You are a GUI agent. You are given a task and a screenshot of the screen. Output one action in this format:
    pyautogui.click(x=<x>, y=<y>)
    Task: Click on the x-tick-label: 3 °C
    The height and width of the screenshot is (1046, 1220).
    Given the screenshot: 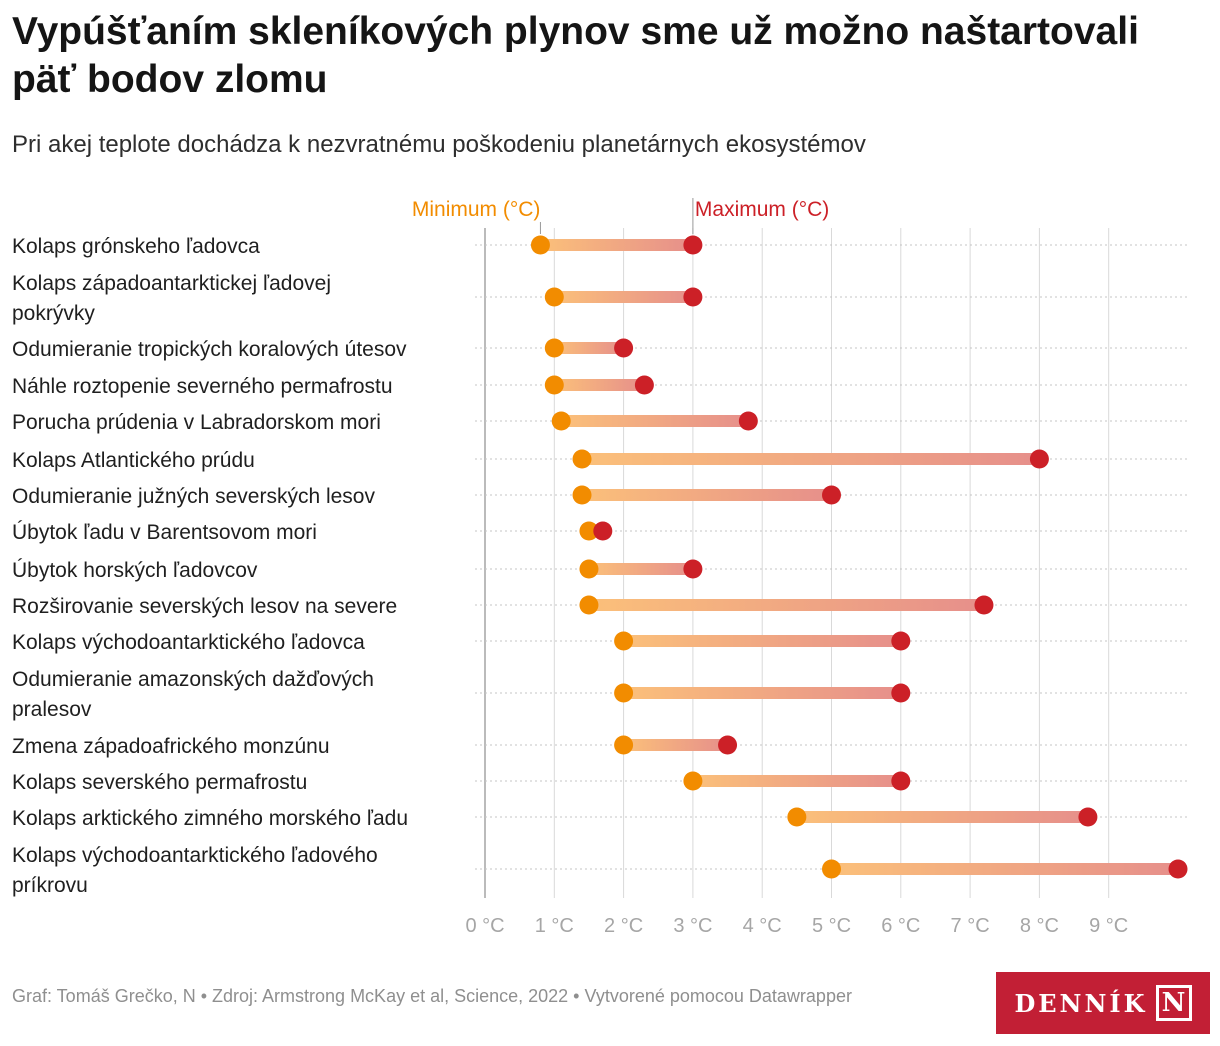 What is the action you would take?
    pyautogui.click(x=692, y=926)
    